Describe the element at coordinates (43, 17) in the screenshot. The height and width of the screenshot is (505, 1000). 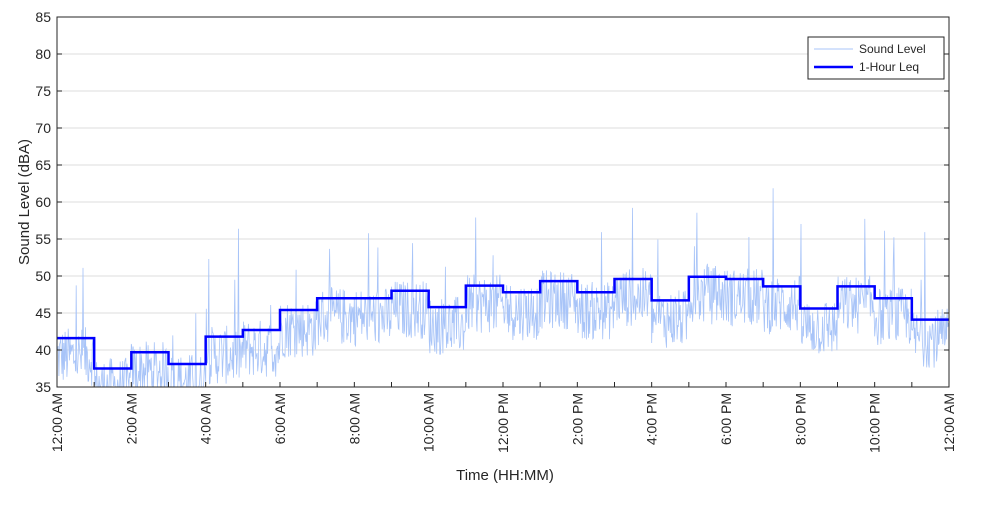
I see `y-tick-label: 85` at that location.